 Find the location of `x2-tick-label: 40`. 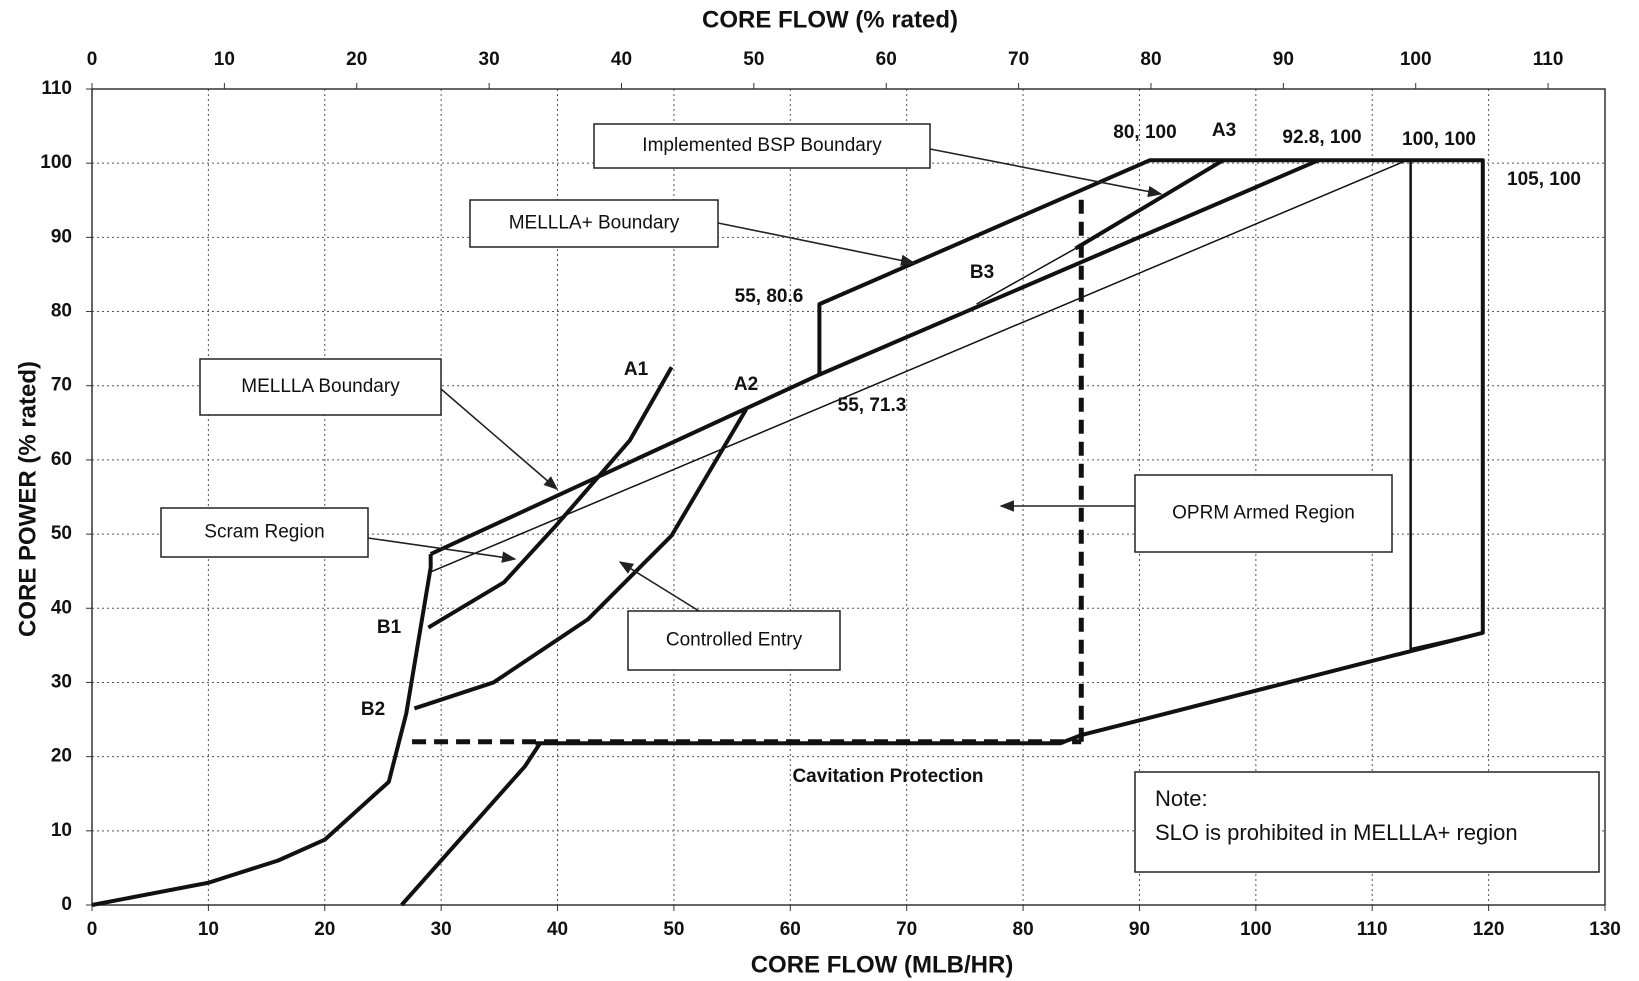

x2-tick-label: 40 is located at coordinates (621, 59).